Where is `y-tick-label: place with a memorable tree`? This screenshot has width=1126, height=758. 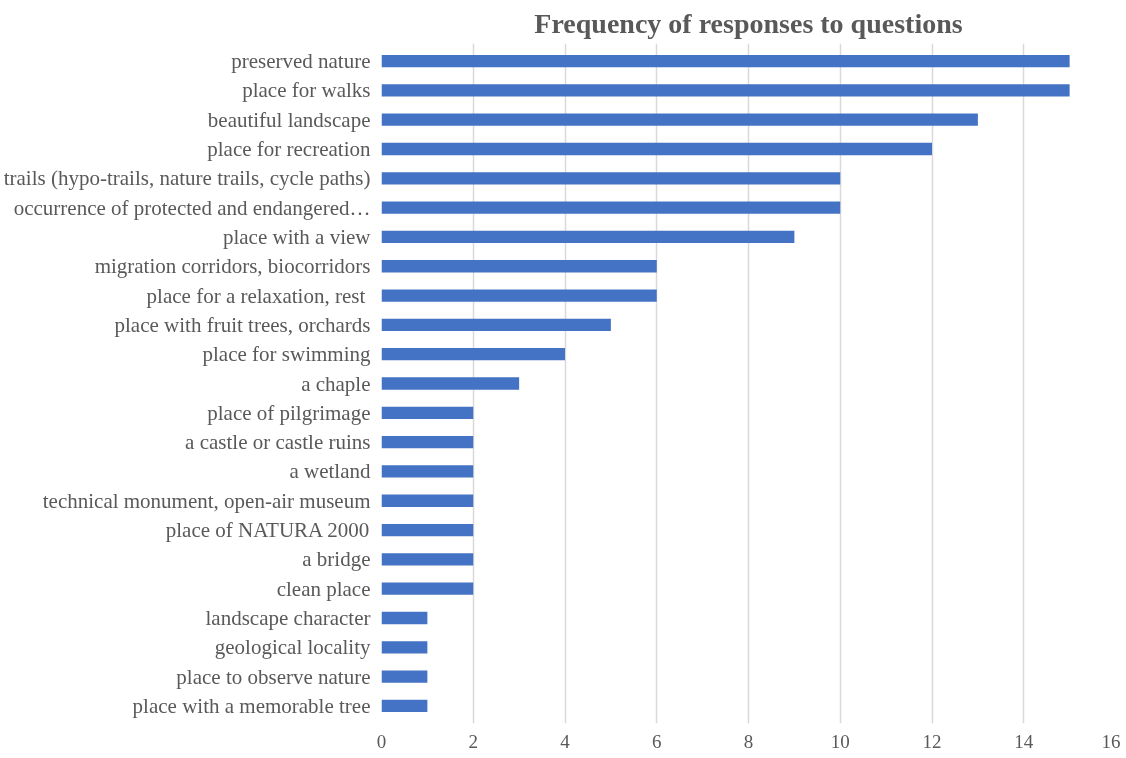
y-tick-label: place with a memorable tree is located at coordinates (251, 705).